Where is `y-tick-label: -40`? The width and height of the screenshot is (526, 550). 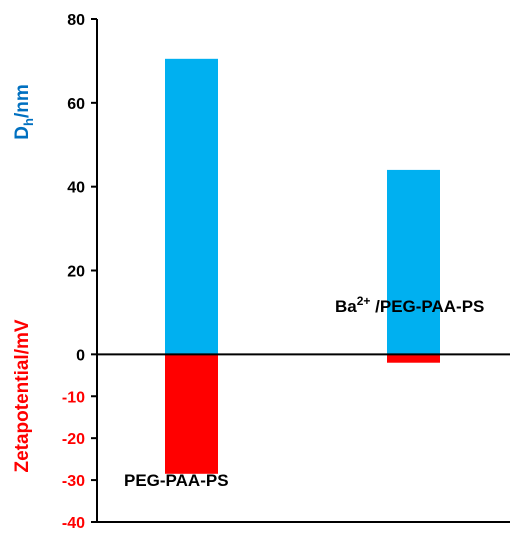
y-tick-label: -40 is located at coordinates (73, 523).